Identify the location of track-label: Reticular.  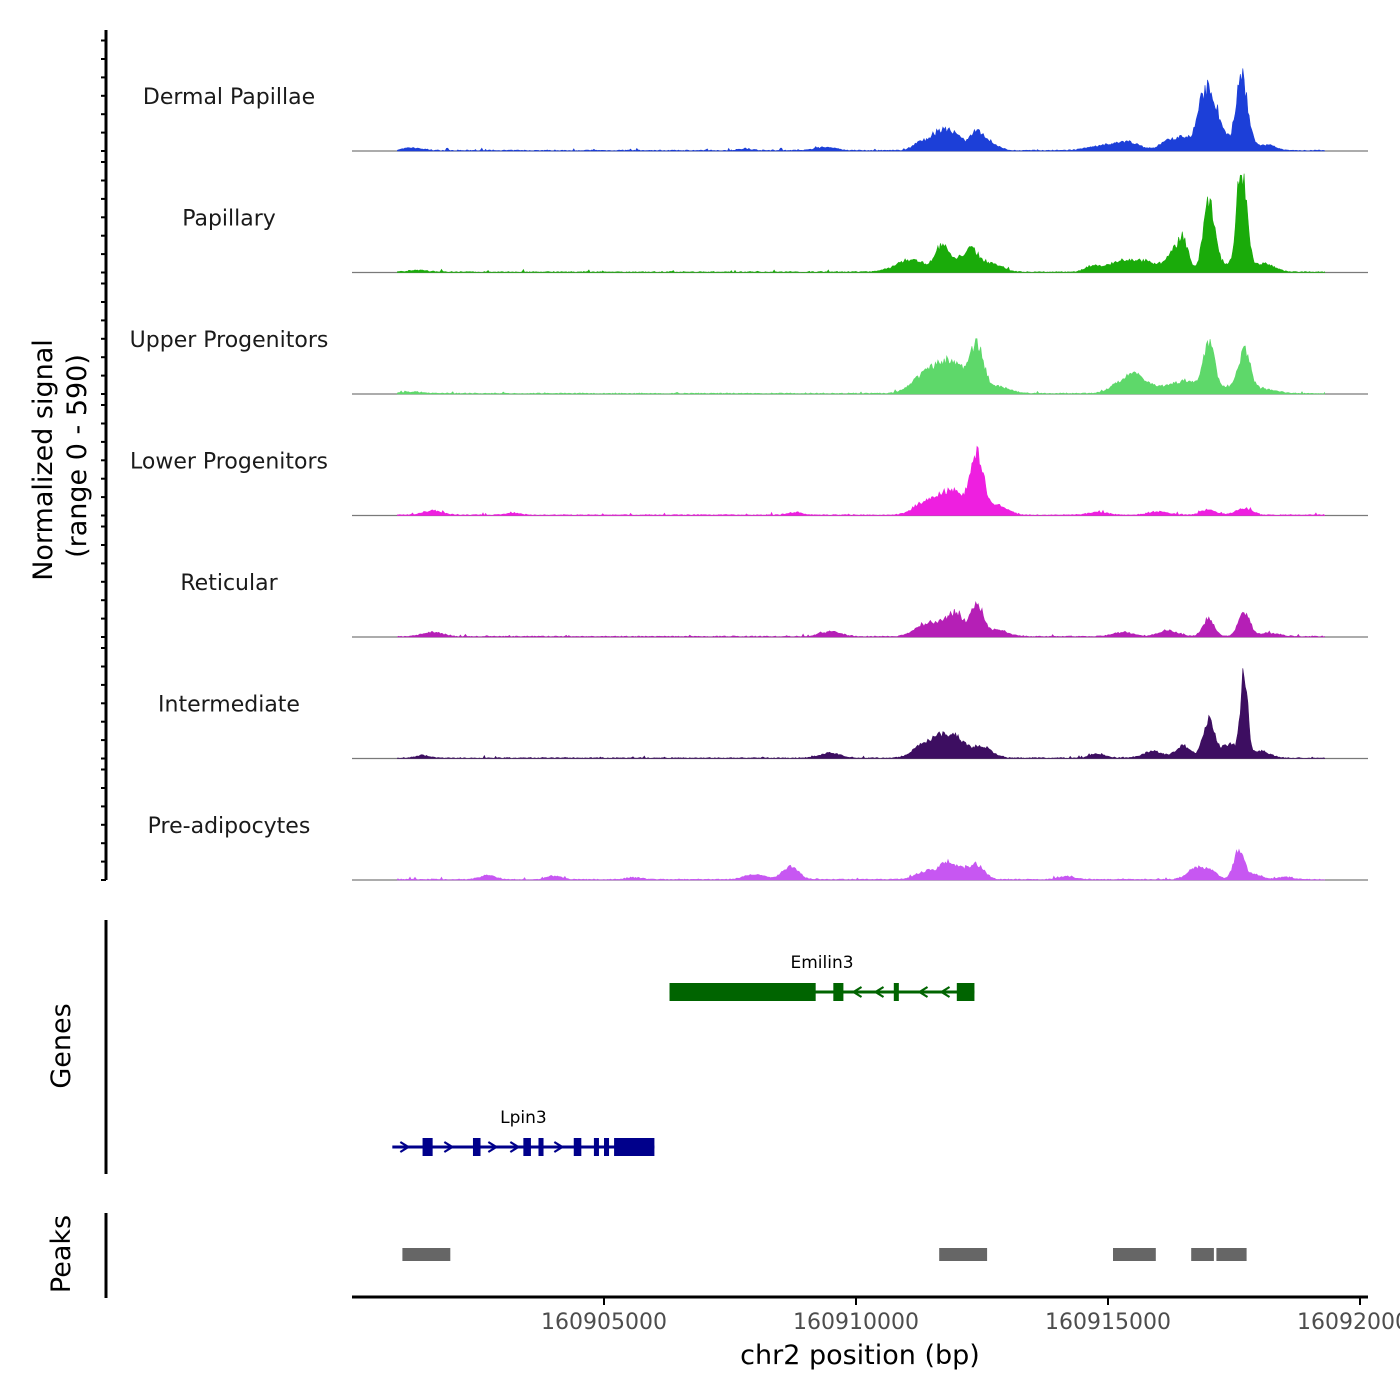
(229, 583).